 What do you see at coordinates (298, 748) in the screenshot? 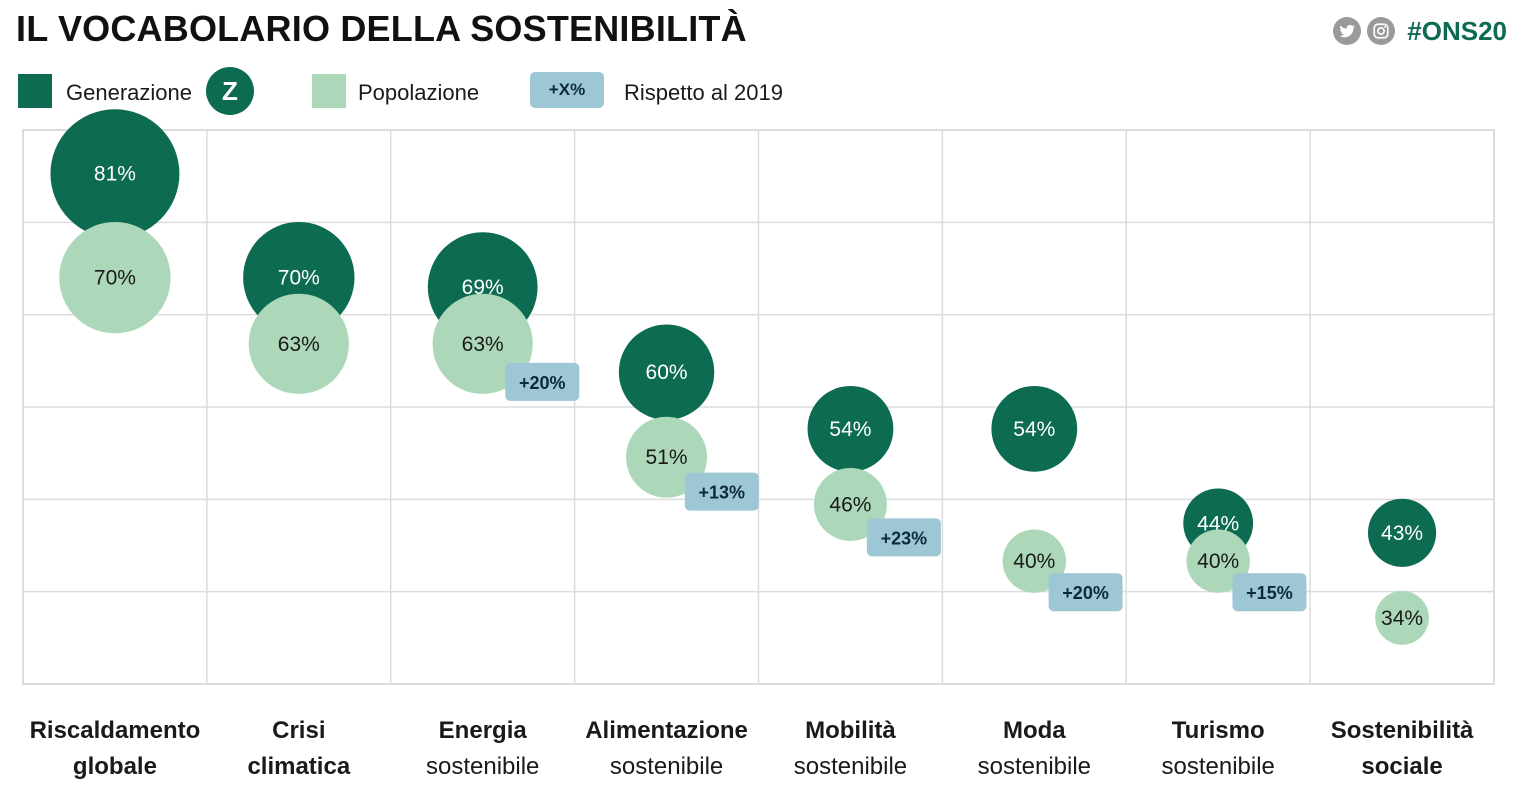
I see `category-label: Crisi climatica` at bounding box center [298, 748].